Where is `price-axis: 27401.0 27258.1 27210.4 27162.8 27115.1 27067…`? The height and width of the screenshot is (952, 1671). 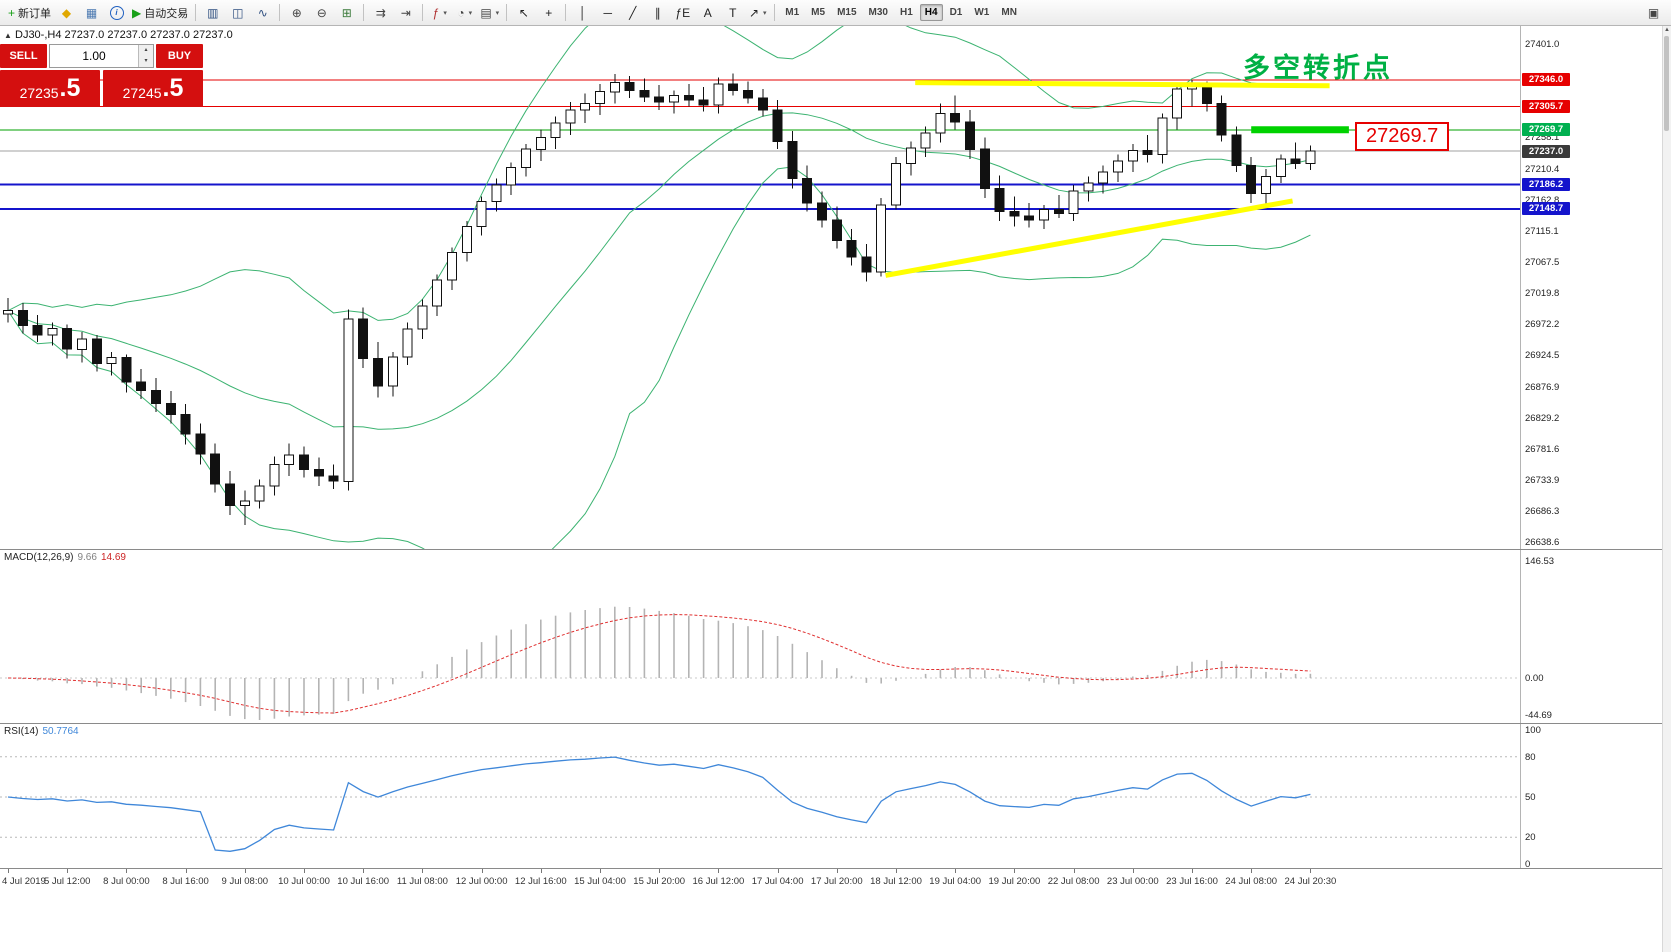
price-axis: 27401.0 27258.1 27210.4 27162.8 27115.1 27067… is located at coordinates (1592, 448).